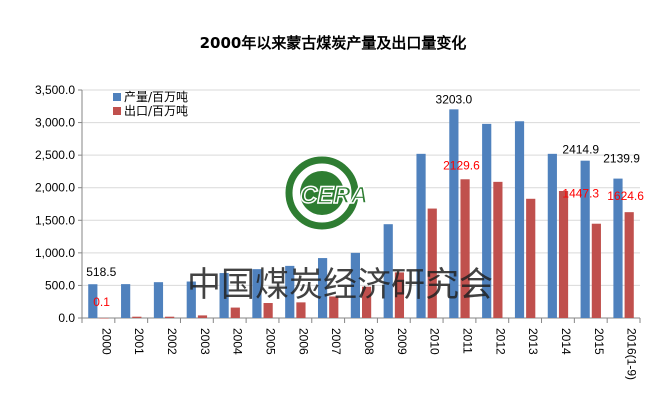 The height and width of the screenshot is (408, 667). What do you see at coordinates (55, 188) in the screenshot?
I see `y-tick-label: 2,000.0` at bounding box center [55, 188].